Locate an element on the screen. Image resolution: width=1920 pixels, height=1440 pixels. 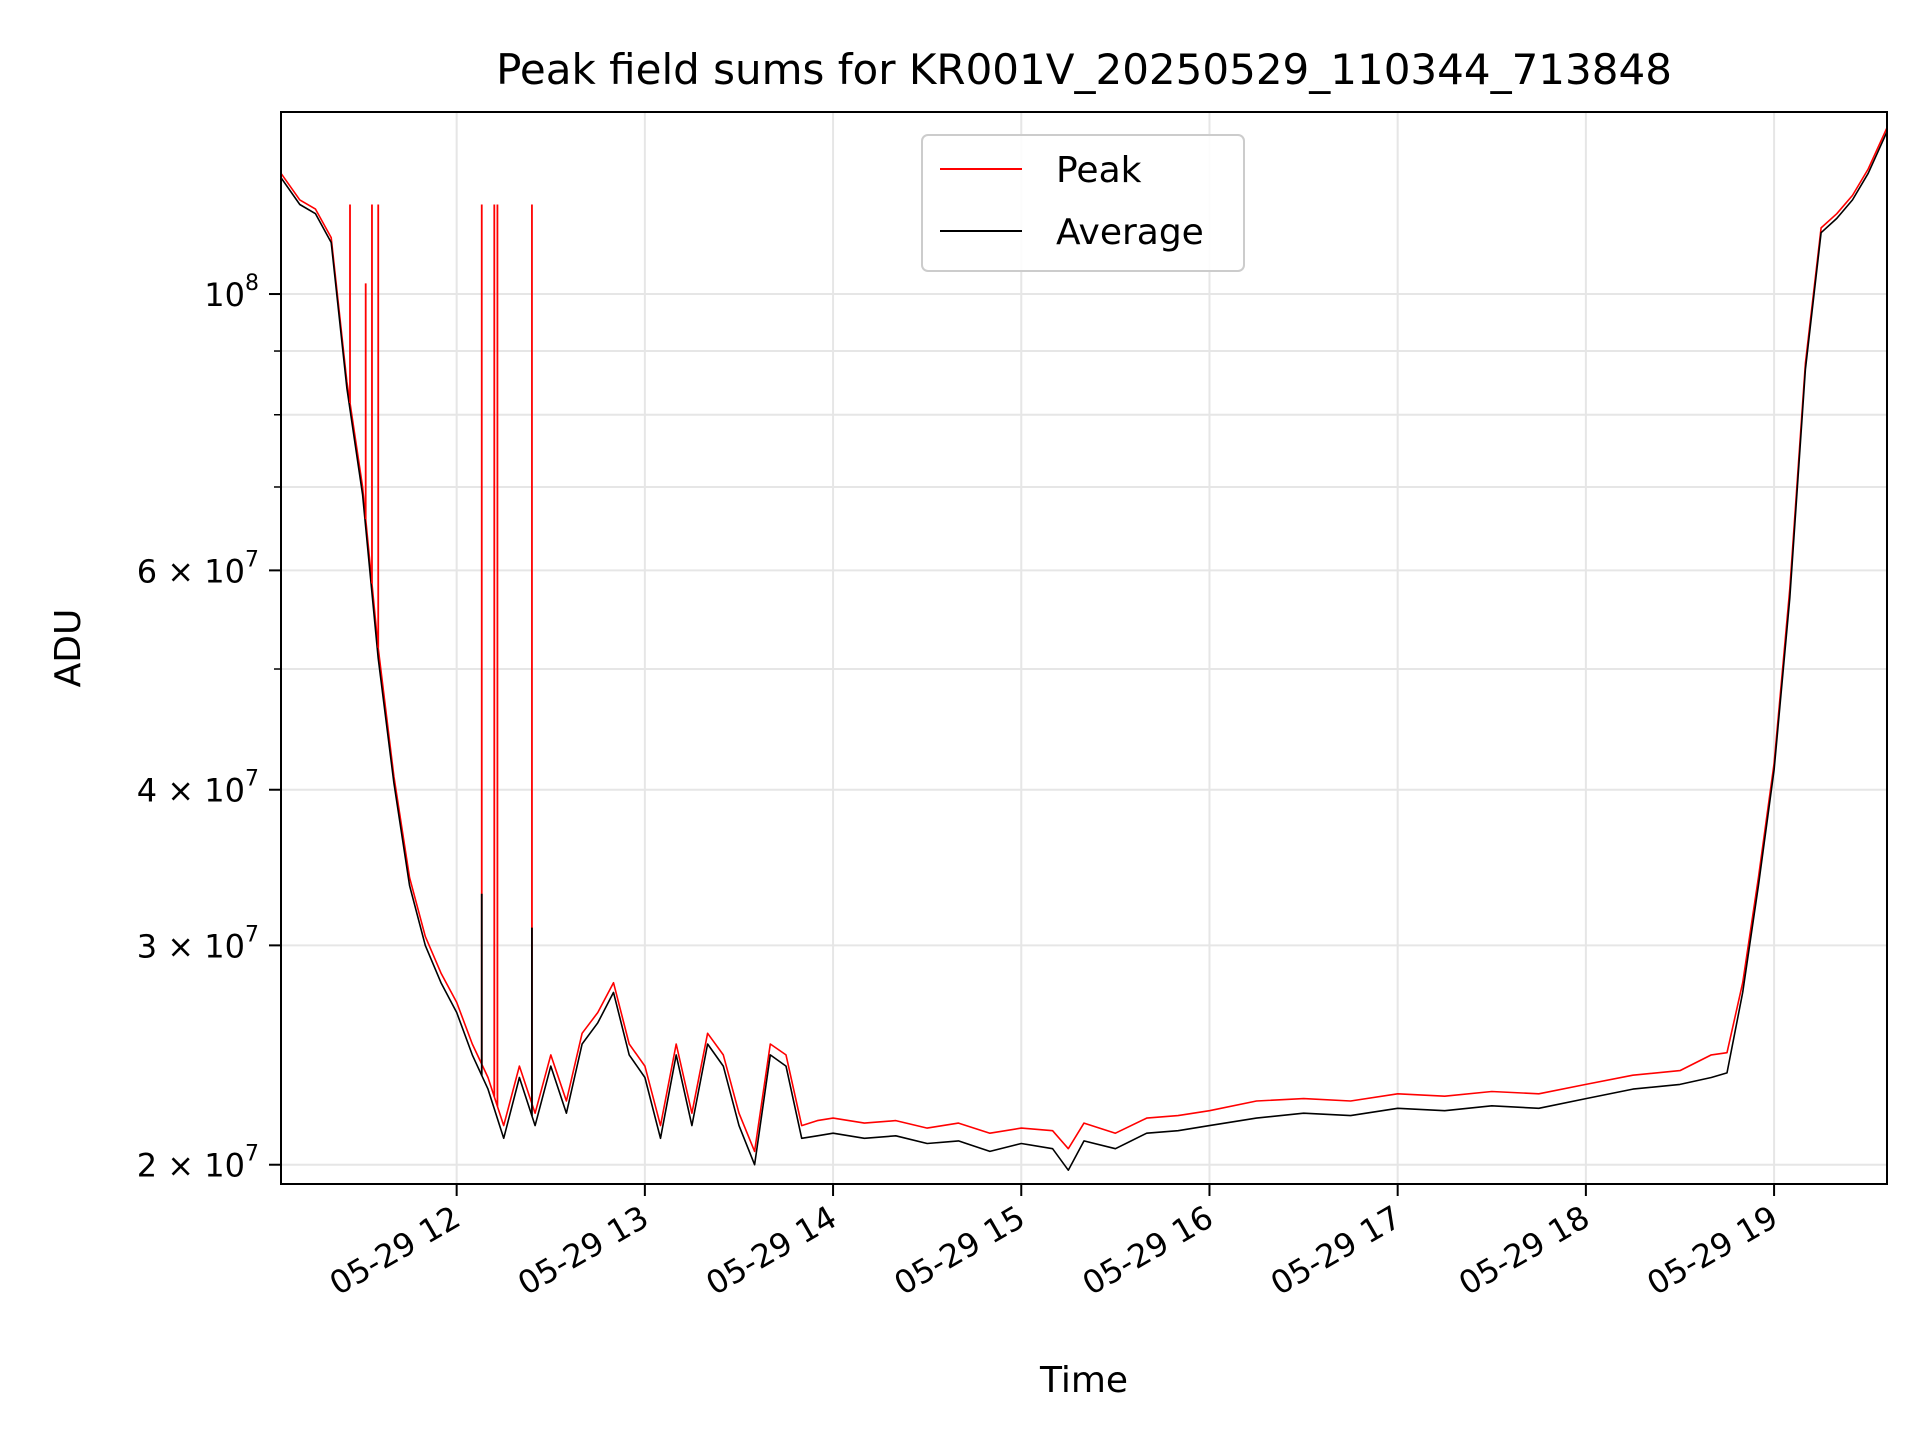
legend-label-peak: Peak is located at coordinates (1099, 170).